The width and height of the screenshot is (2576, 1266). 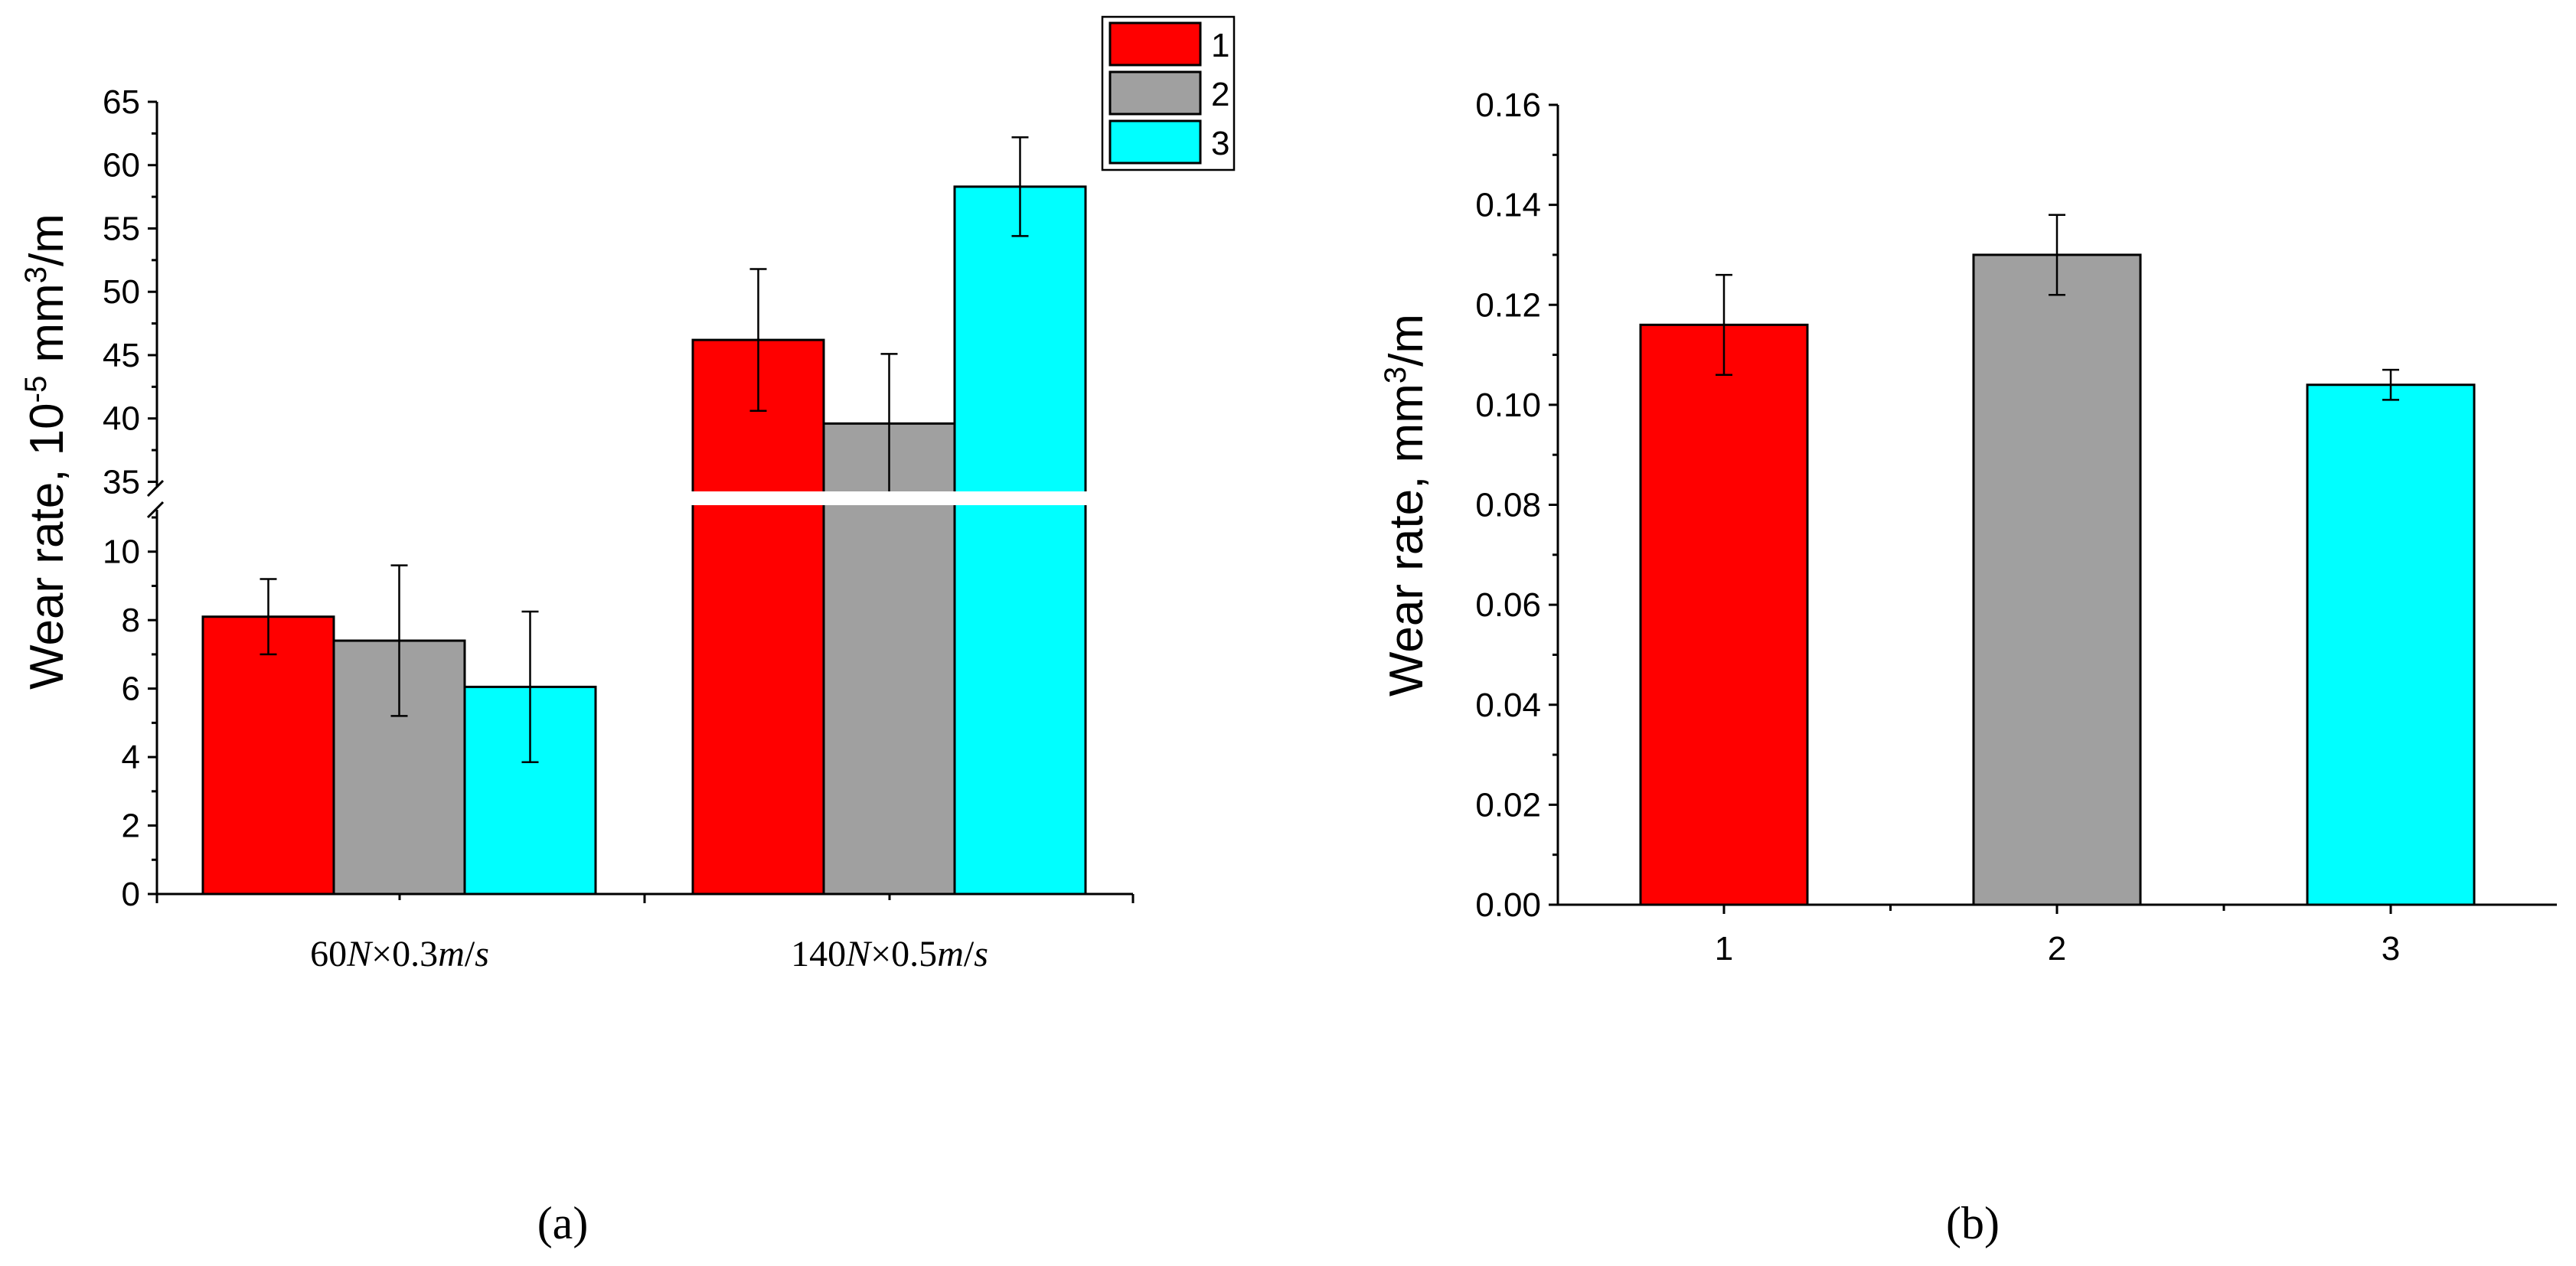 I want to click on legend-label-2: 2, so click(x=1220, y=94).